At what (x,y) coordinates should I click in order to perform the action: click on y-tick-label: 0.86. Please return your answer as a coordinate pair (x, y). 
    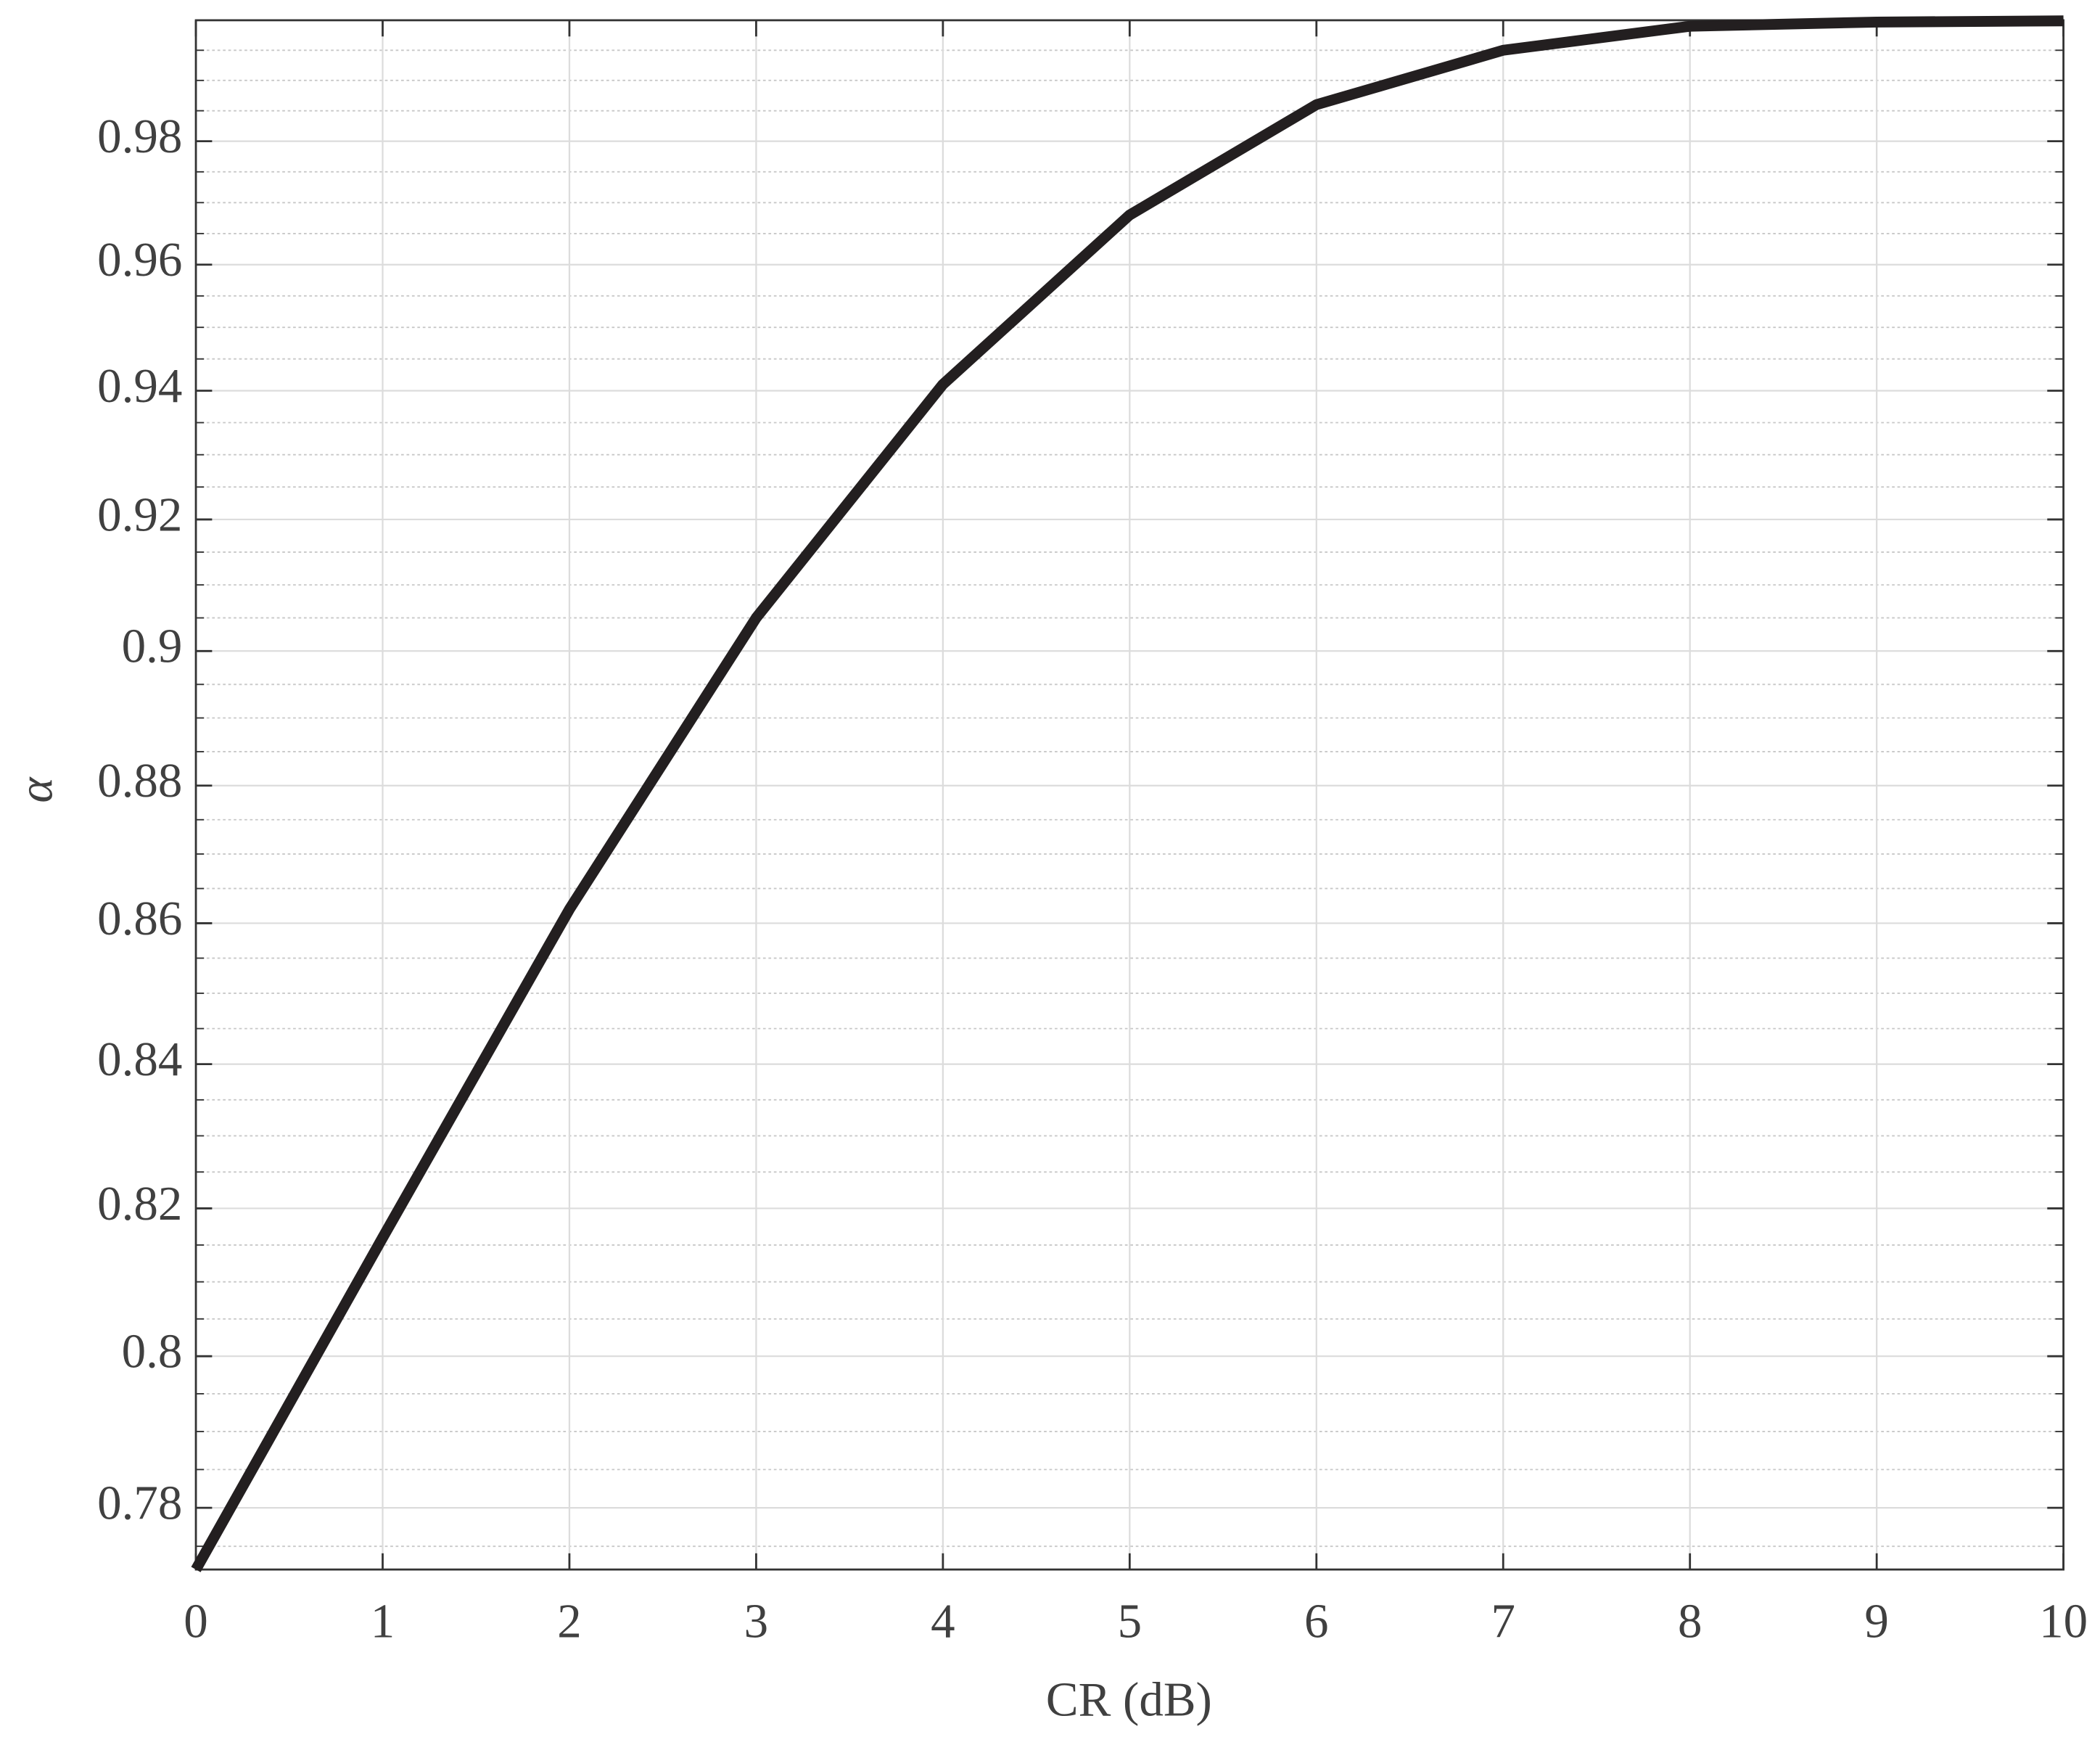
    Looking at the image, I should click on (139, 918).